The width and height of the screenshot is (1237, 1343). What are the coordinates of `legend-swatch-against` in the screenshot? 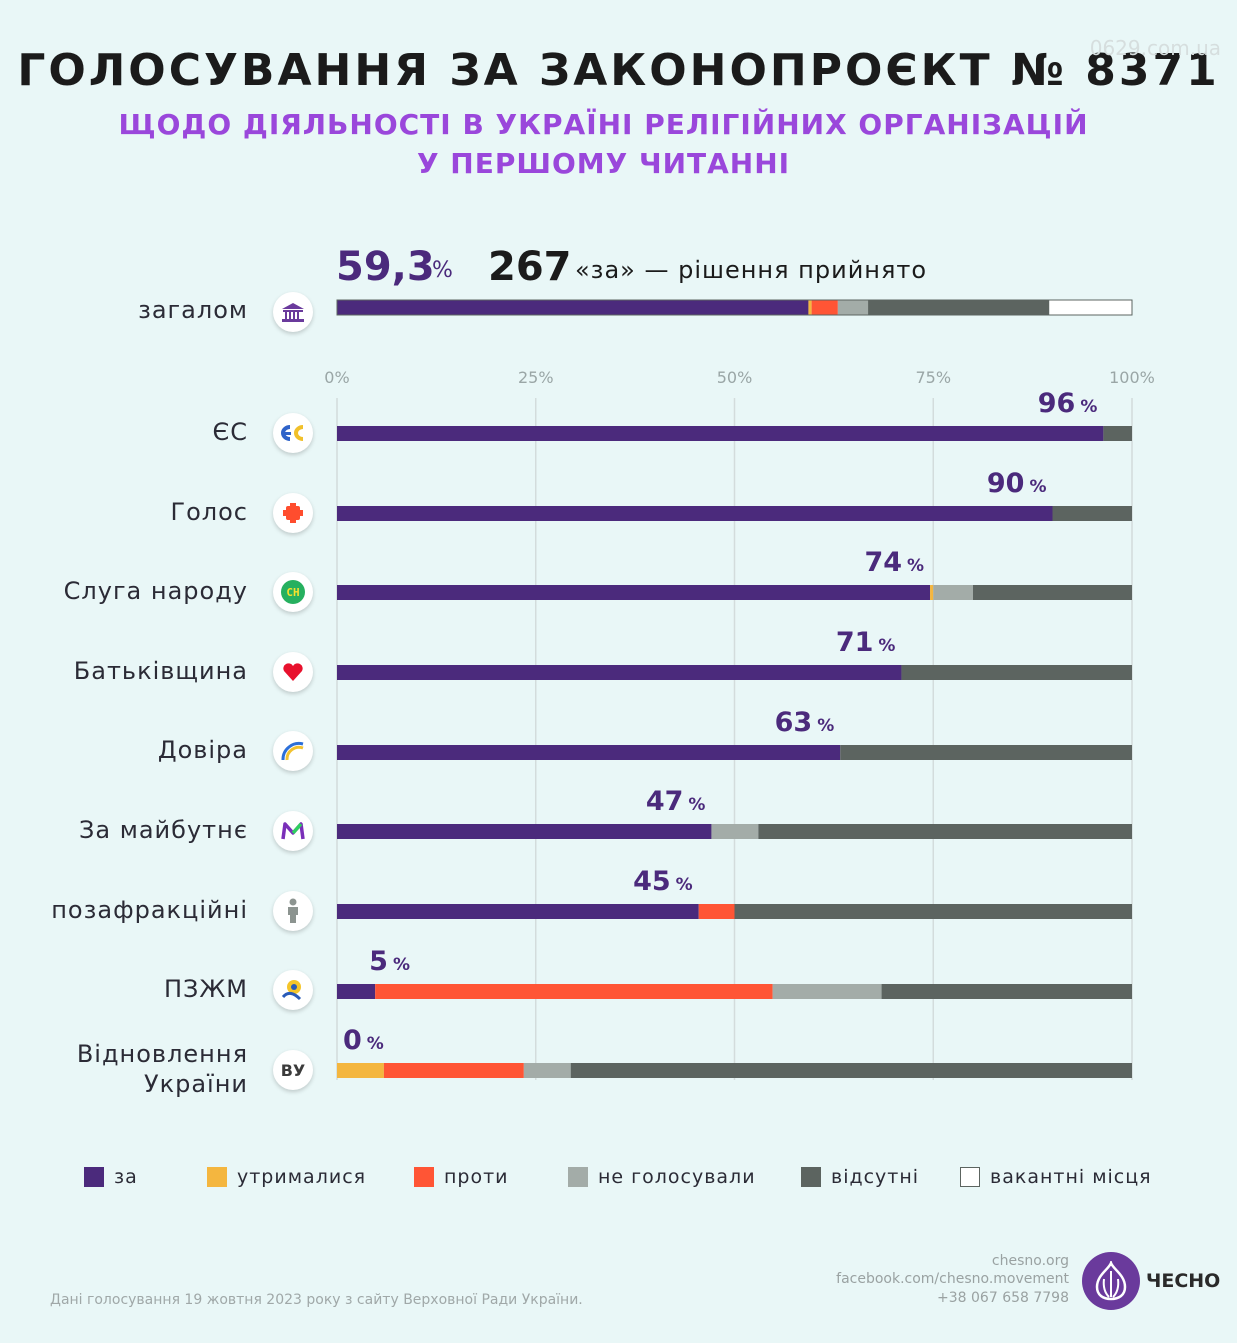 It's located at (424, 1177).